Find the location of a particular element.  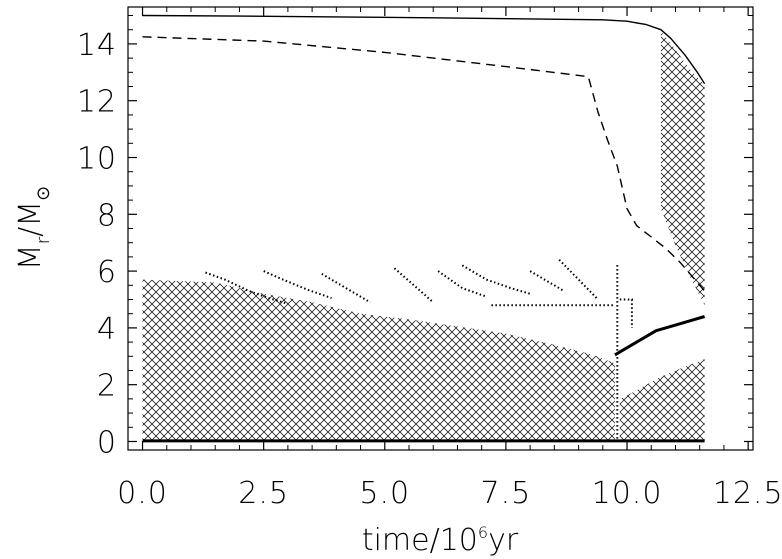

x-tick-label-3: 7.5 is located at coordinates (506, 493).